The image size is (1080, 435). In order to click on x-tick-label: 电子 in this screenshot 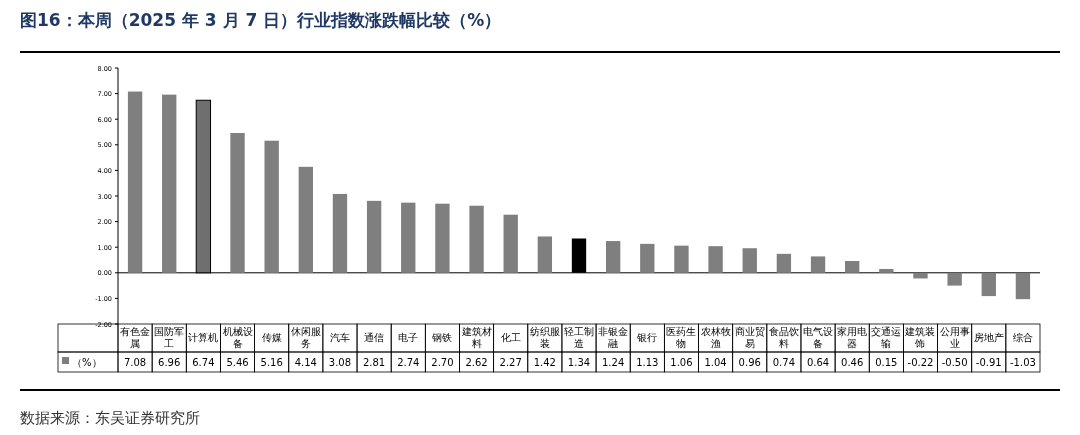, I will do `click(408, 337)`.